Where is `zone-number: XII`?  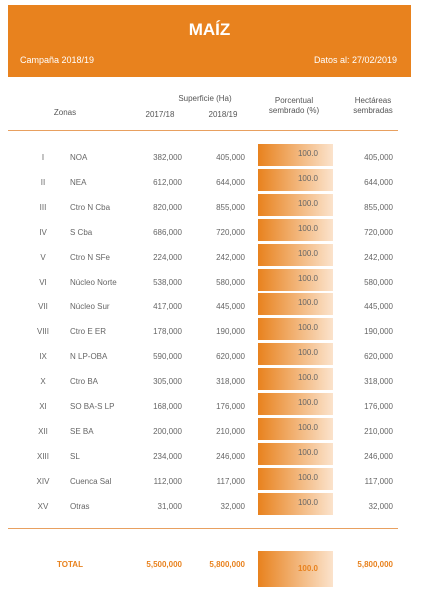 zone-number: XII is located at coordinates (43, 431).